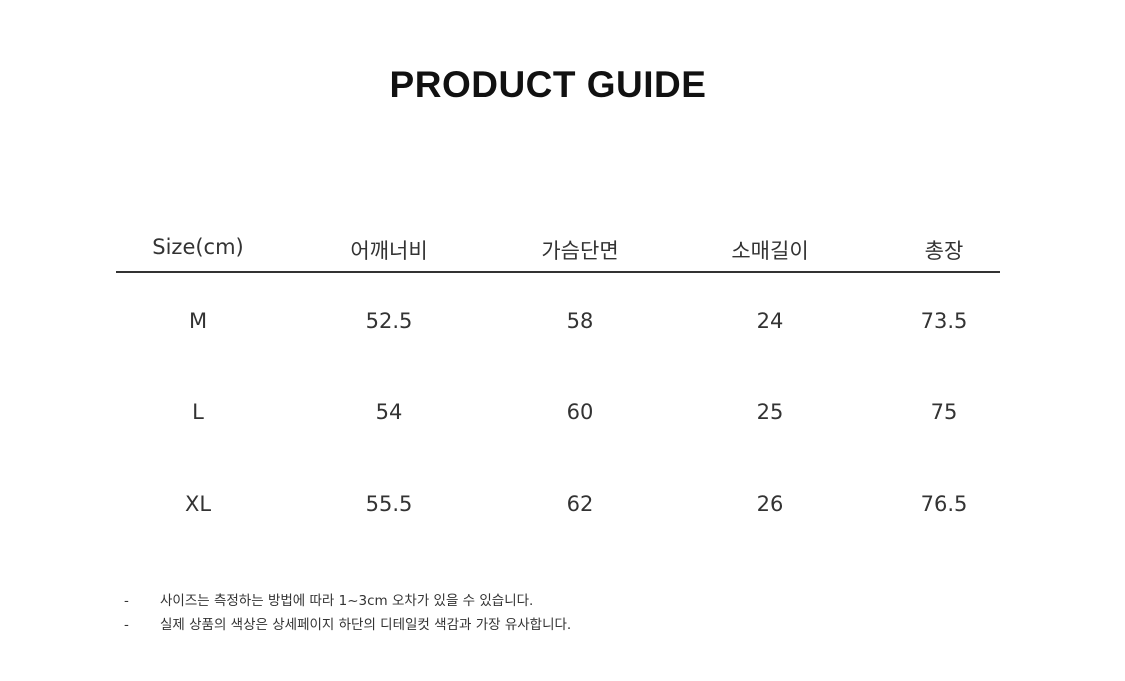 Image resolution: width=1125 pixels, height=681 pixels. What do you see at coordinates (548, 84) in the screenshot?
I see `page-title: PRODUCT GUIDE` at bounding box center [548, 84].